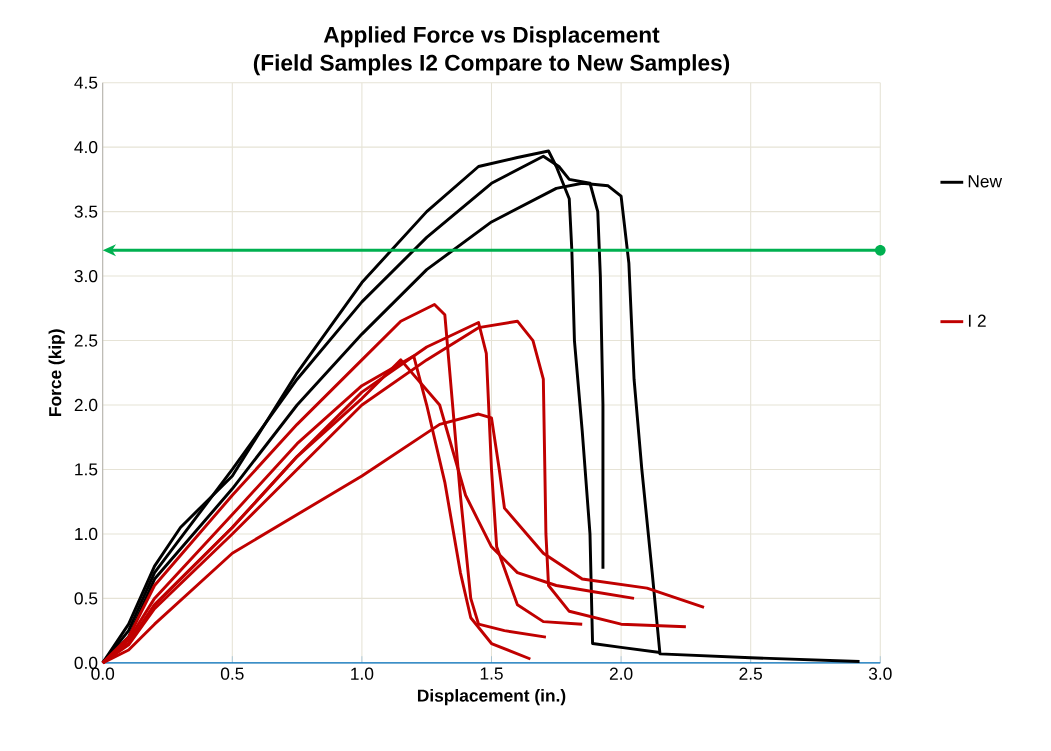 This screenshot has height=751, width=1051. I want to click on chart-title: Applied Force vs Displacement, so click(491, 37).